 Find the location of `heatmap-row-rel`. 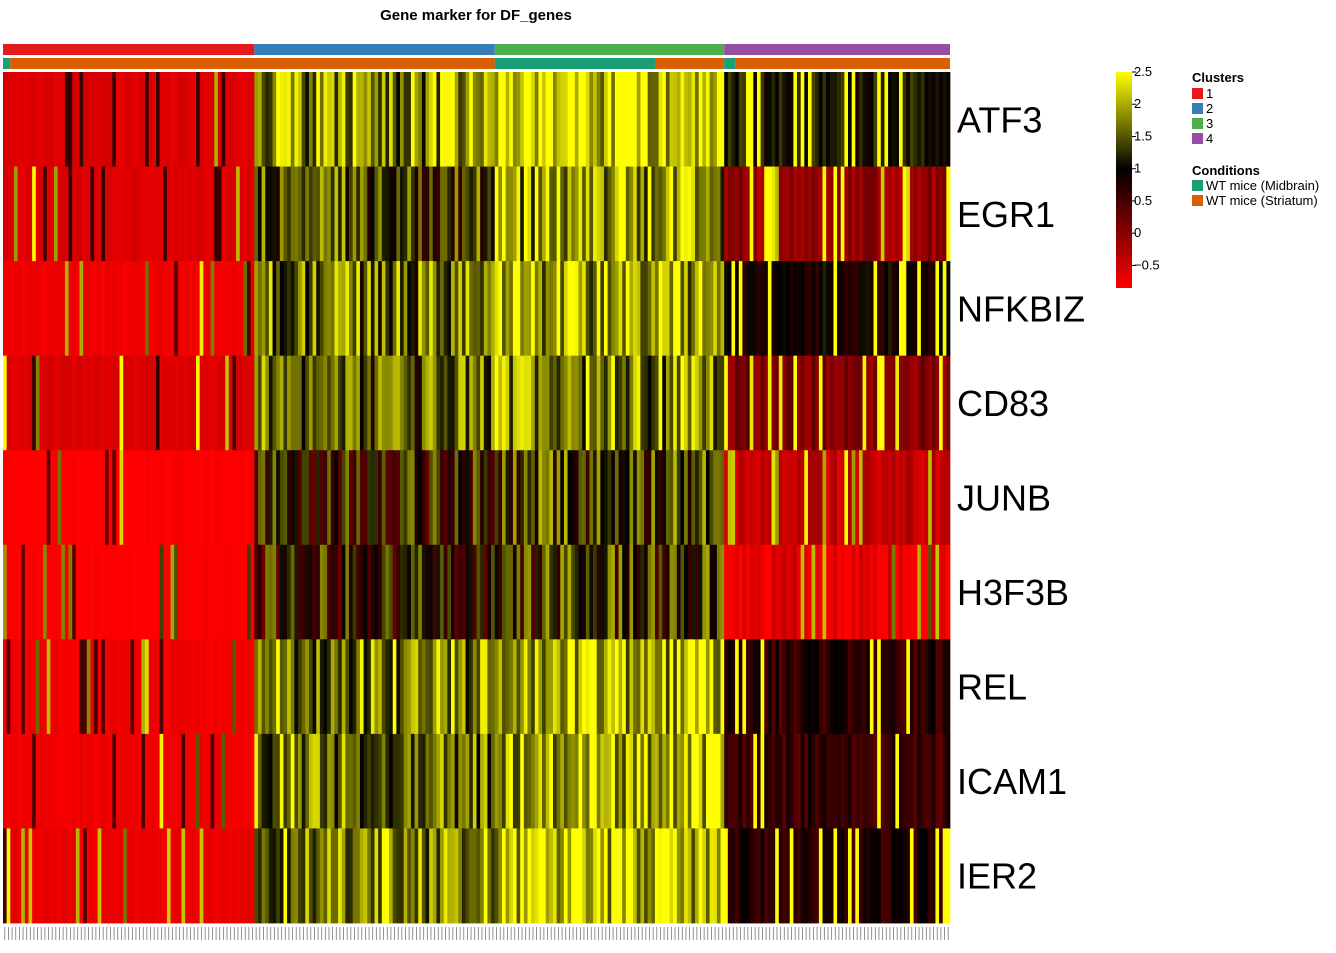

heatmap-row-rel is located at coordinates (477, 687).